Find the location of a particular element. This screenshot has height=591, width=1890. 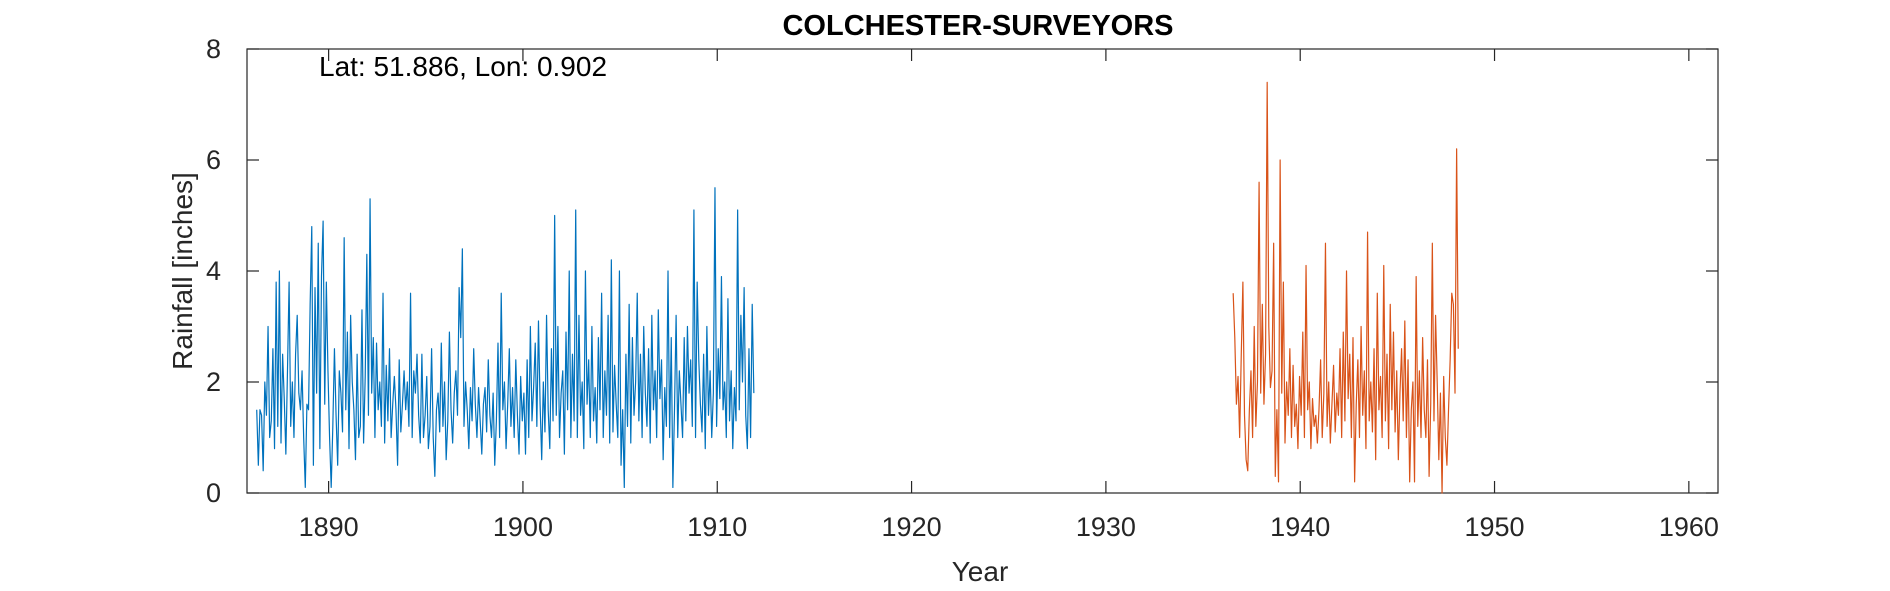

location-annotation: Lat: 51.886, Lon: 0.902 is located at coordinates (463, 66).